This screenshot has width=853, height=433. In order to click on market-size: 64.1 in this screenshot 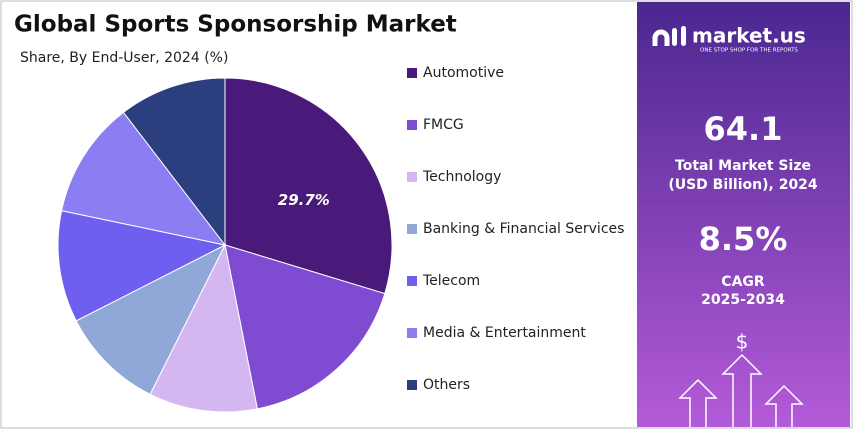, I will do `click(743, 129)`.